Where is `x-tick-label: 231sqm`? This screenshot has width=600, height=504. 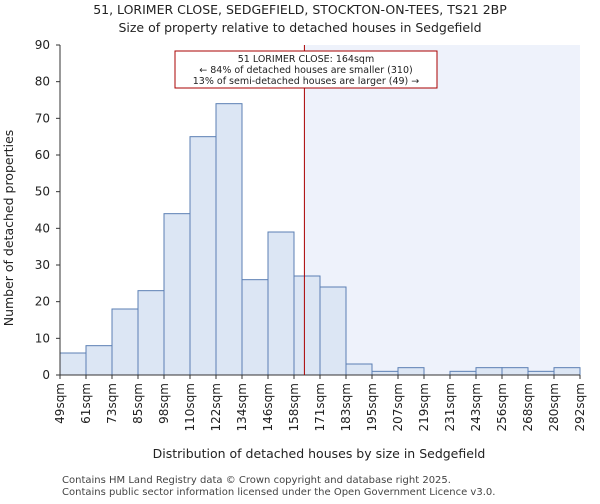 x-tick-label: 231sqm is located at coordinates (450, 407).